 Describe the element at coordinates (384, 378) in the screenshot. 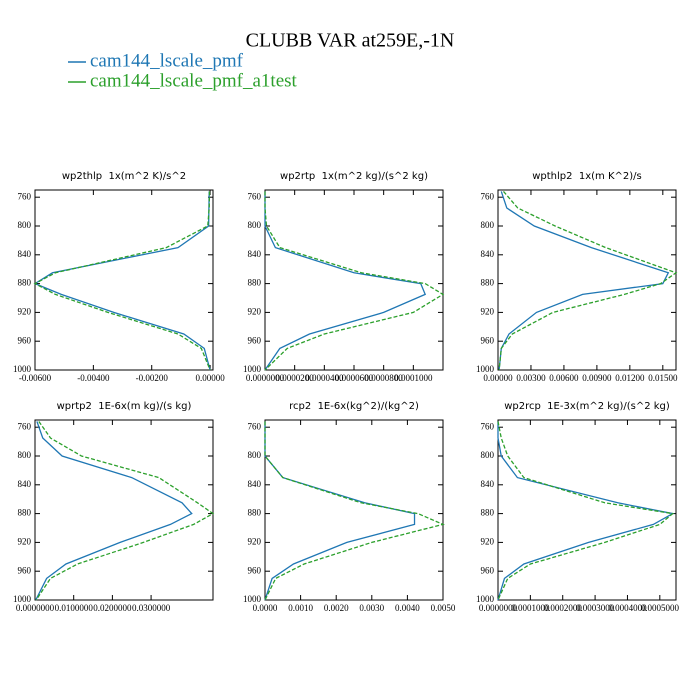

I see `x-tick-label: 0.0000800` at that location.